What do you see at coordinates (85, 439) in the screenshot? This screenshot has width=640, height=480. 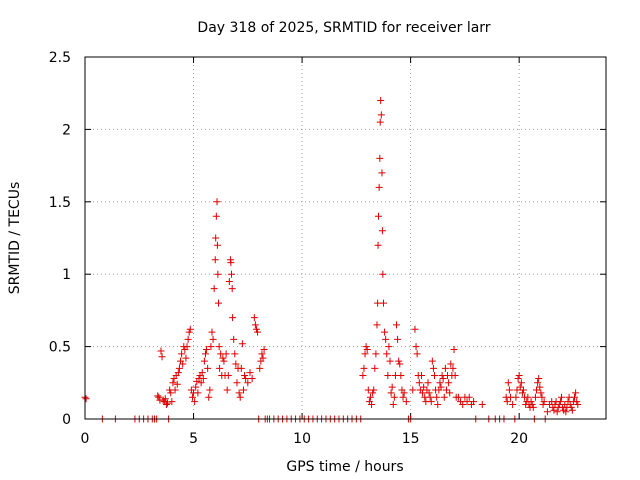 I see `x-tick-label: 0` at bounding box center [85, 439].